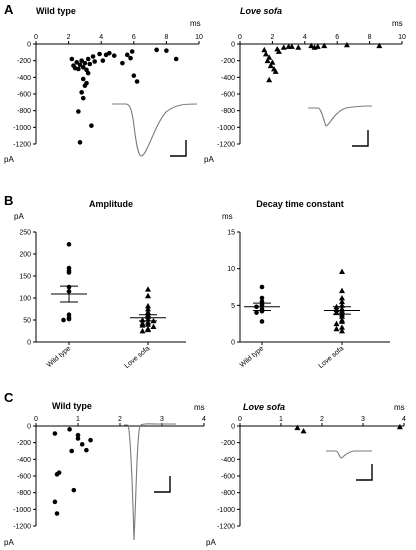 The height and width of the screenshot is (550, 416). What do you see at coordinates (226, 527) in the screenshot?
I see `C-ls-ytick-label: -1200` at bounding box center [226, 527].